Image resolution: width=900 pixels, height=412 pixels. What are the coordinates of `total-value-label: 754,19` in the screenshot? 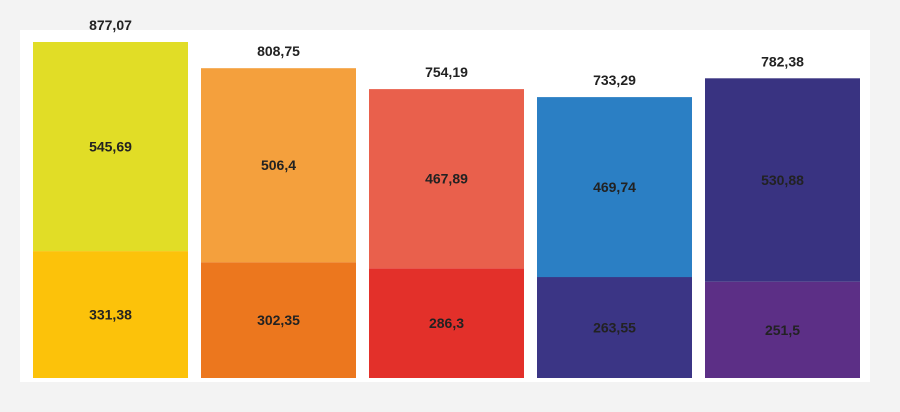 It's located at (446, 72).